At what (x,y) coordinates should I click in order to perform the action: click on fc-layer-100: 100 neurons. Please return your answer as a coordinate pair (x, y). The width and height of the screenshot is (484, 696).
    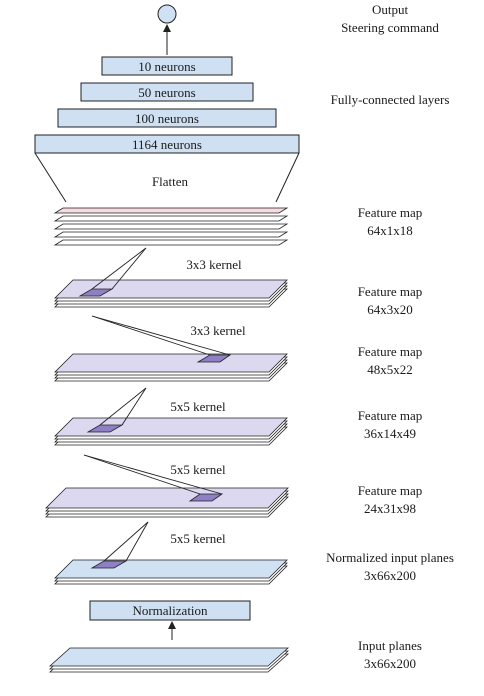
    Looking at the image, I should click on (167, 118).